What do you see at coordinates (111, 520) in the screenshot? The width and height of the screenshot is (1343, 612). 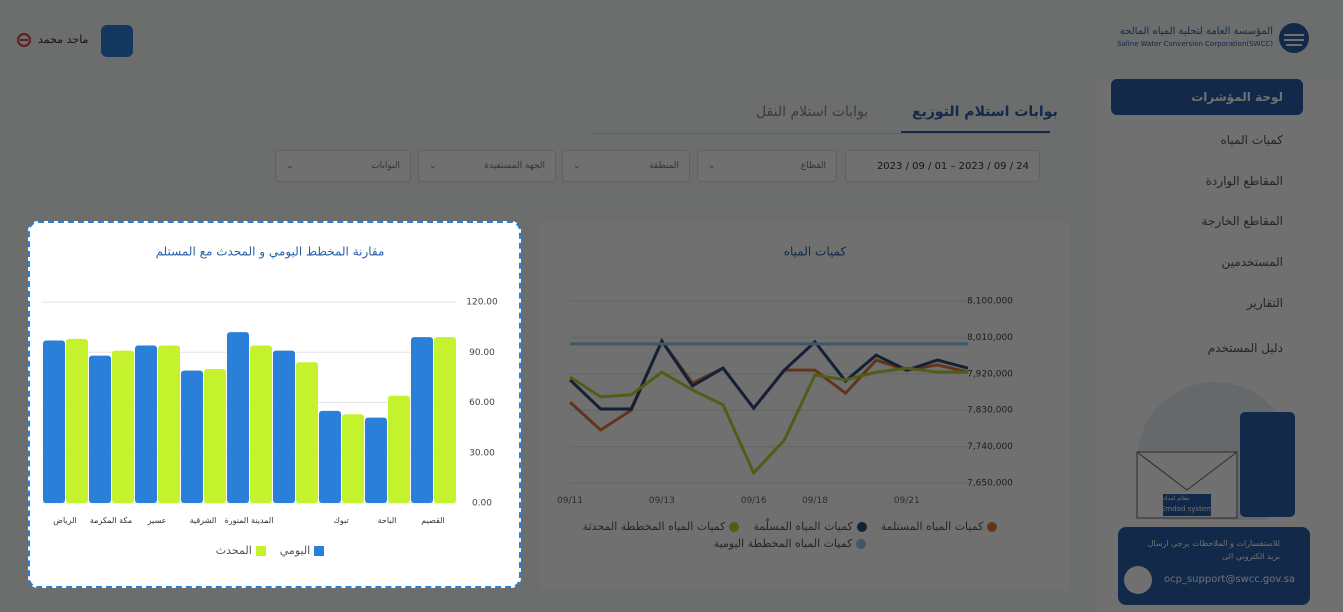 I see `x-tick-label: مكة المكرمة` at bounding box center [111, 520].